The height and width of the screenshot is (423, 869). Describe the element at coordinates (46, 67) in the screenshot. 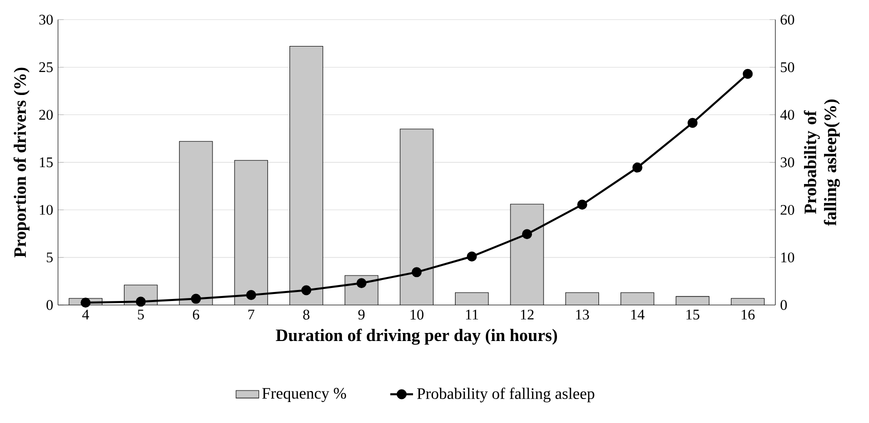

I see `y-tick-label: 25` at that location.